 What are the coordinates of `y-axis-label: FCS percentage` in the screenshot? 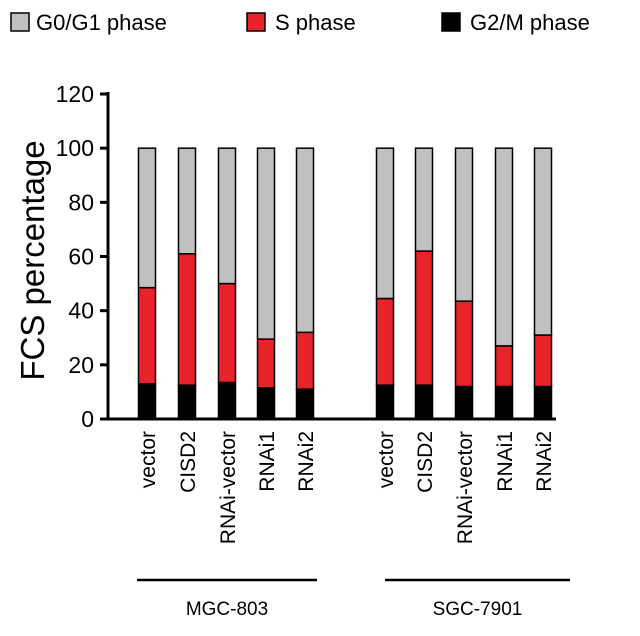 It's located at (32, 260).